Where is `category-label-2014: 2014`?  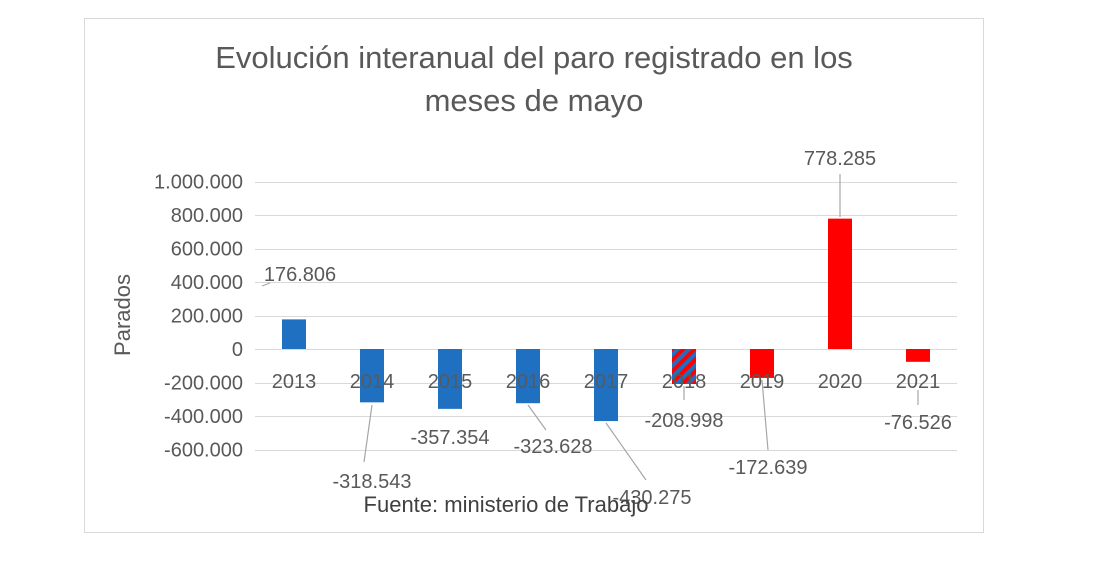
category-label-2014: 2014 is located at coordinates (372, 382).